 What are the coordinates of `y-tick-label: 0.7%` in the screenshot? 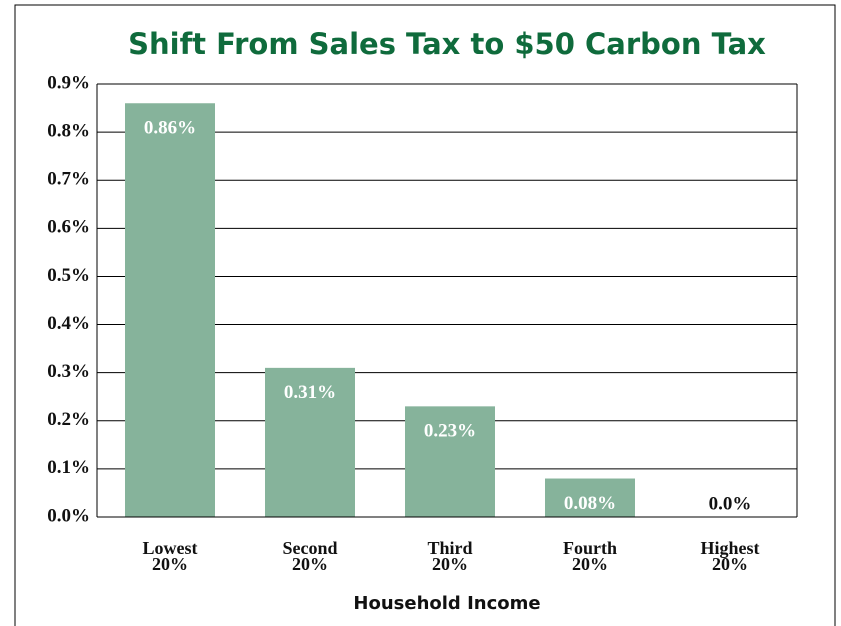 It's located at (68, 179).